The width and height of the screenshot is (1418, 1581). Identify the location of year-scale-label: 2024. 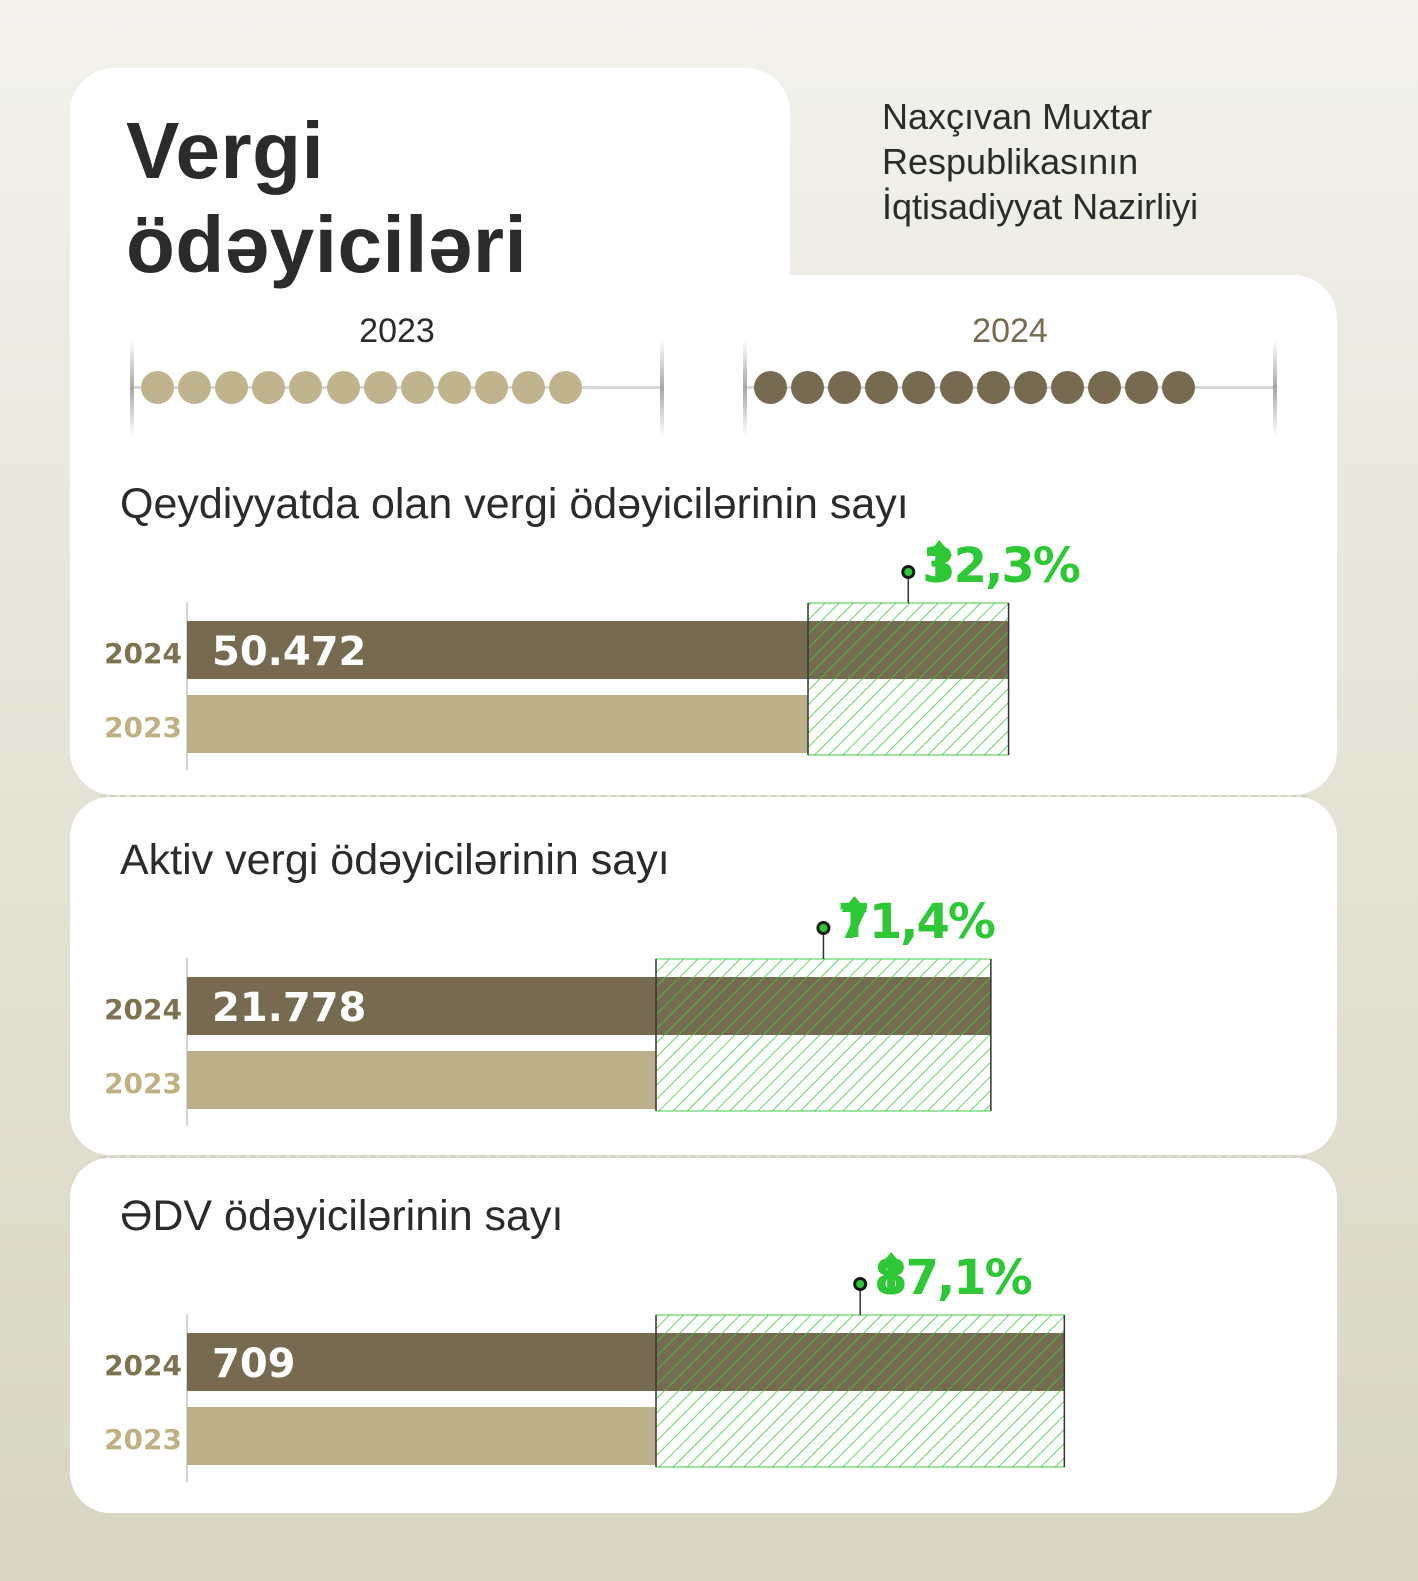
(1010, 331).